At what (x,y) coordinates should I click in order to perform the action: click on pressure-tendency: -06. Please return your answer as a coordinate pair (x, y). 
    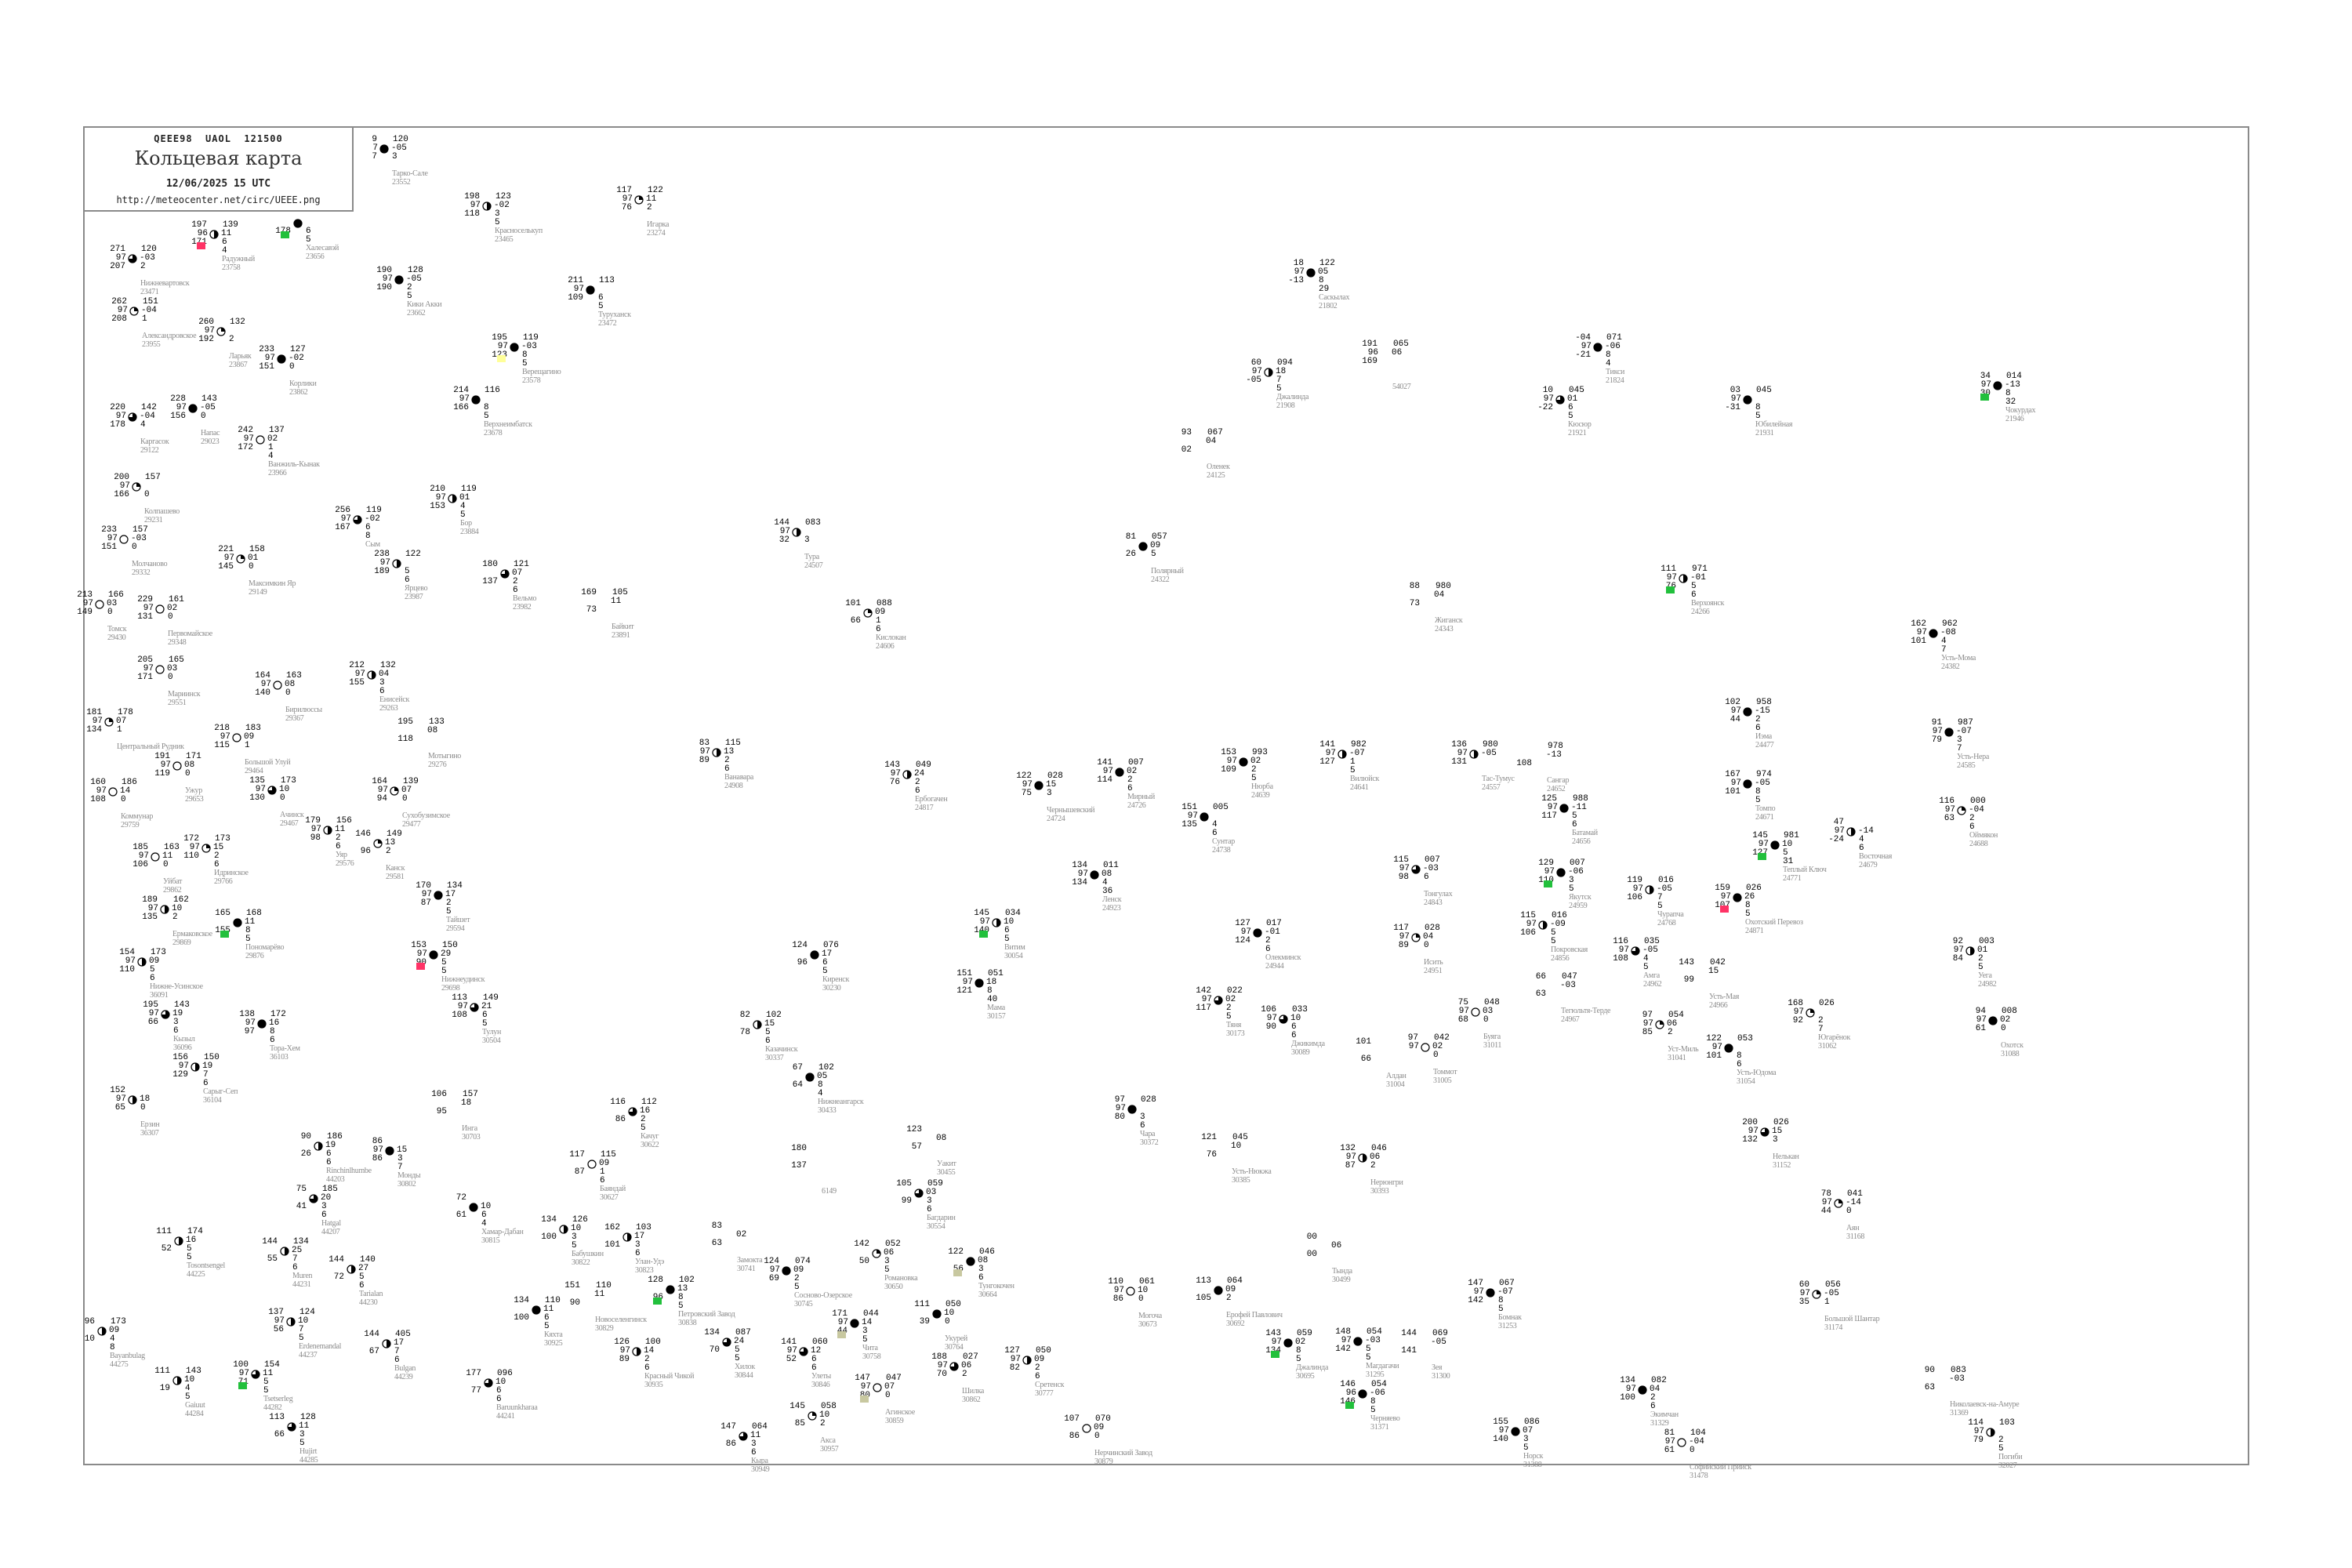
    Looking at the image, I should click on (1377, 1393).